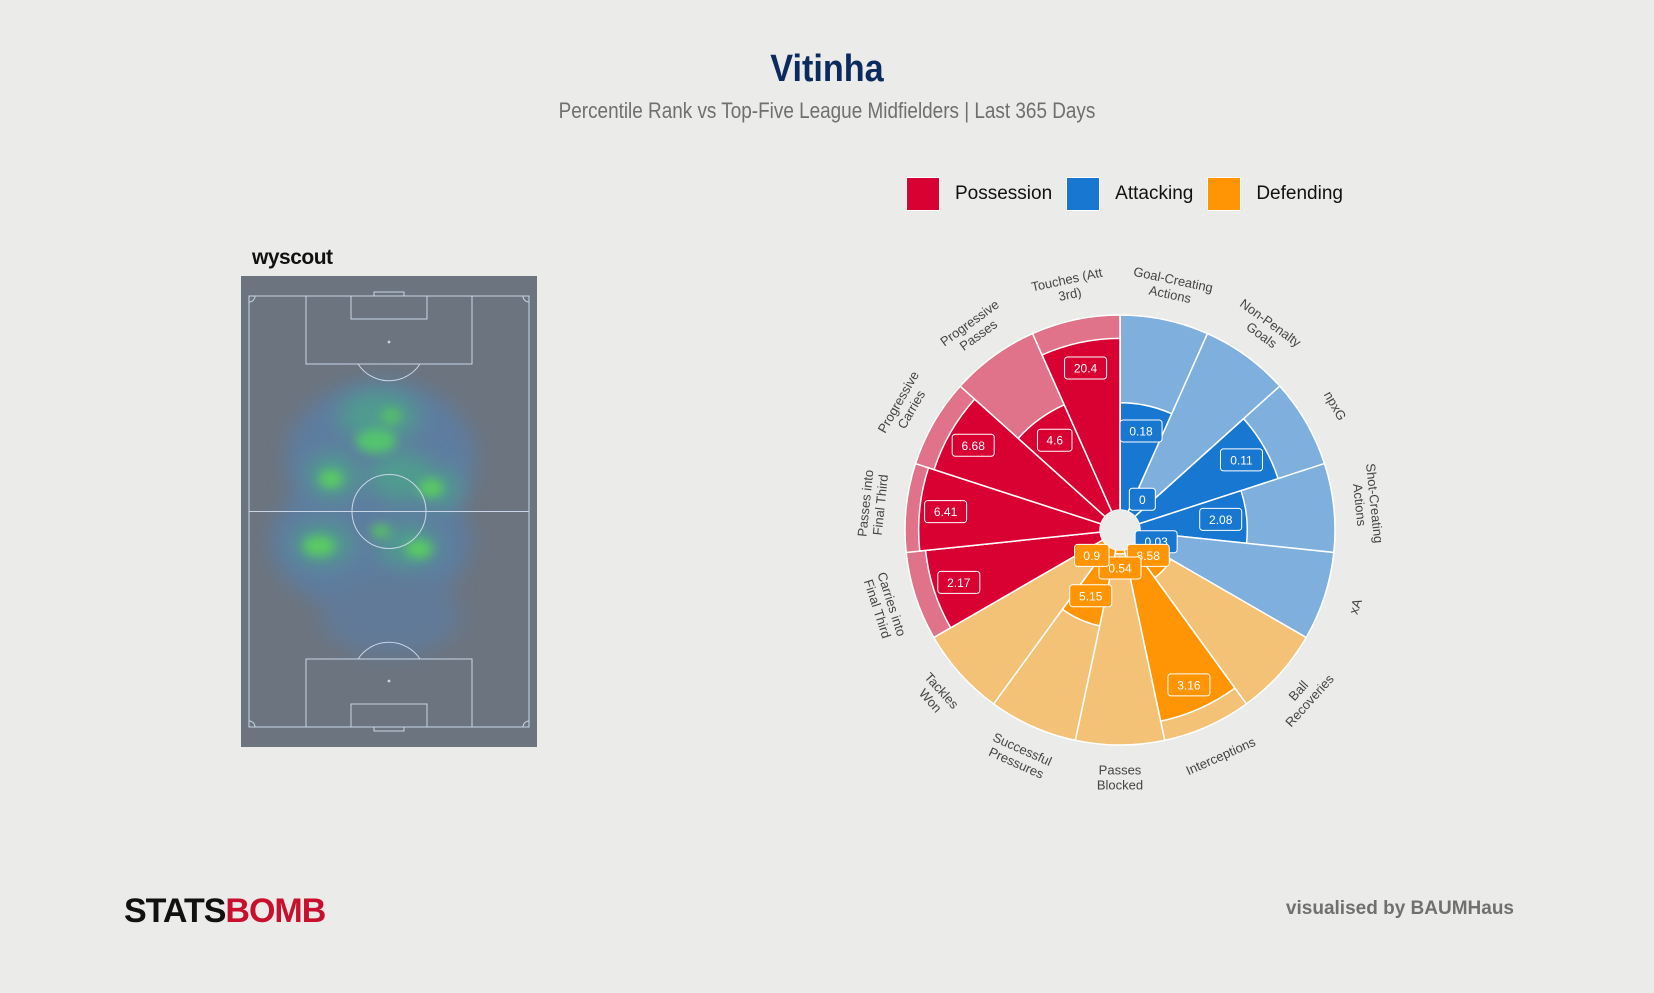 Image resolution: width=1654 pixels, height=993 pixels. What do you see at coordinates (1224, 194) in the screenshot?
I see `legend-swatch-defending` at bounding box center [1224, 194].